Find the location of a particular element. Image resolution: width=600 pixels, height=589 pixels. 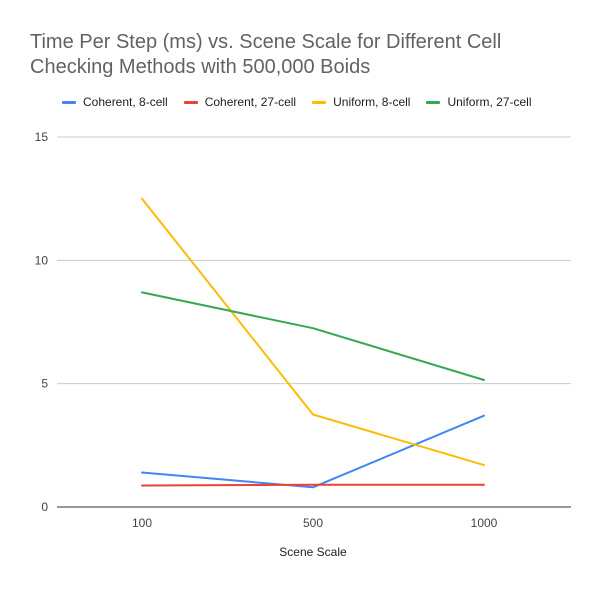

series-line-coherent-27-cell is located at coordinates (313, 485).